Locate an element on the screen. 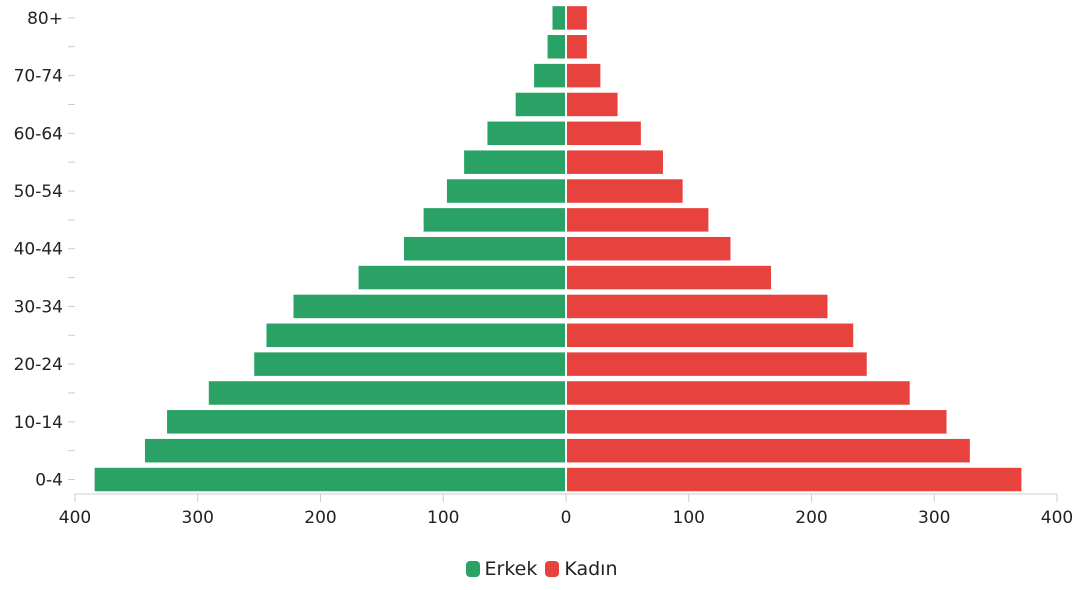 The height and width of the screenshot is (590, 1083). x-tick-label: 0 is located at coordinates (566, 518).